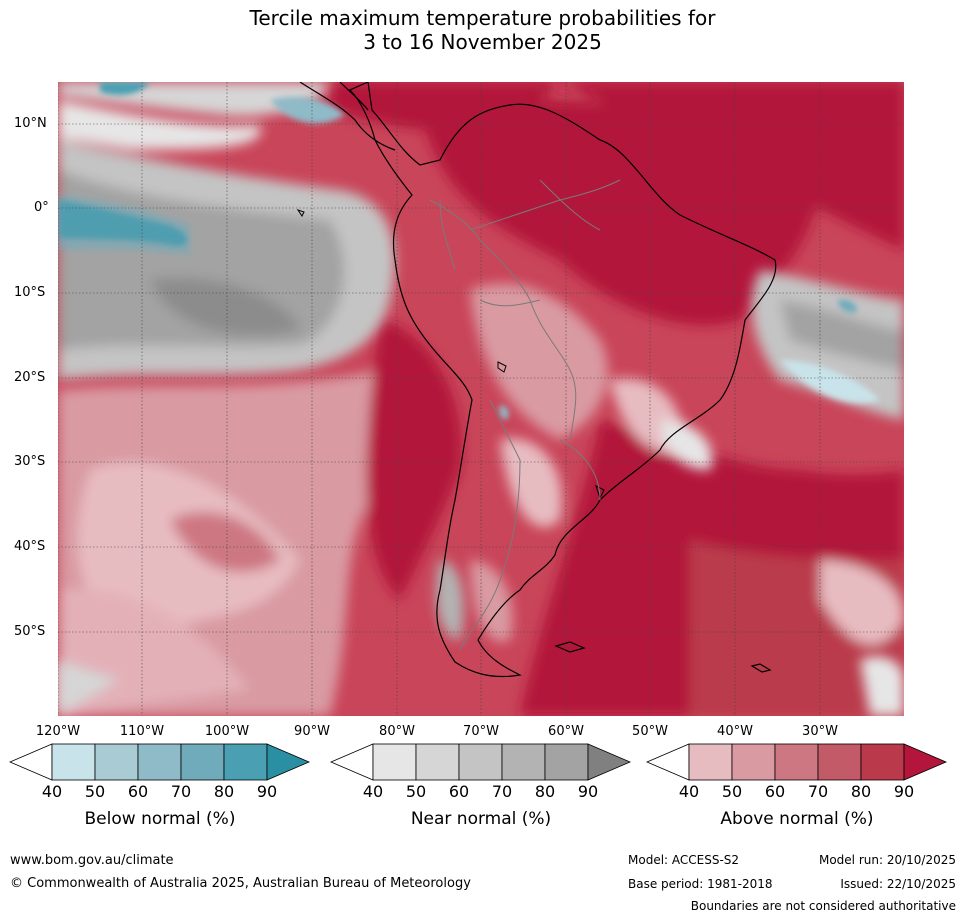 Image resolution: width=965 pixels, height=923 pixels. Describe the element at coordinates (30, 461) in the screenshot. I see `lat-label-30s: 30°S` at that location.